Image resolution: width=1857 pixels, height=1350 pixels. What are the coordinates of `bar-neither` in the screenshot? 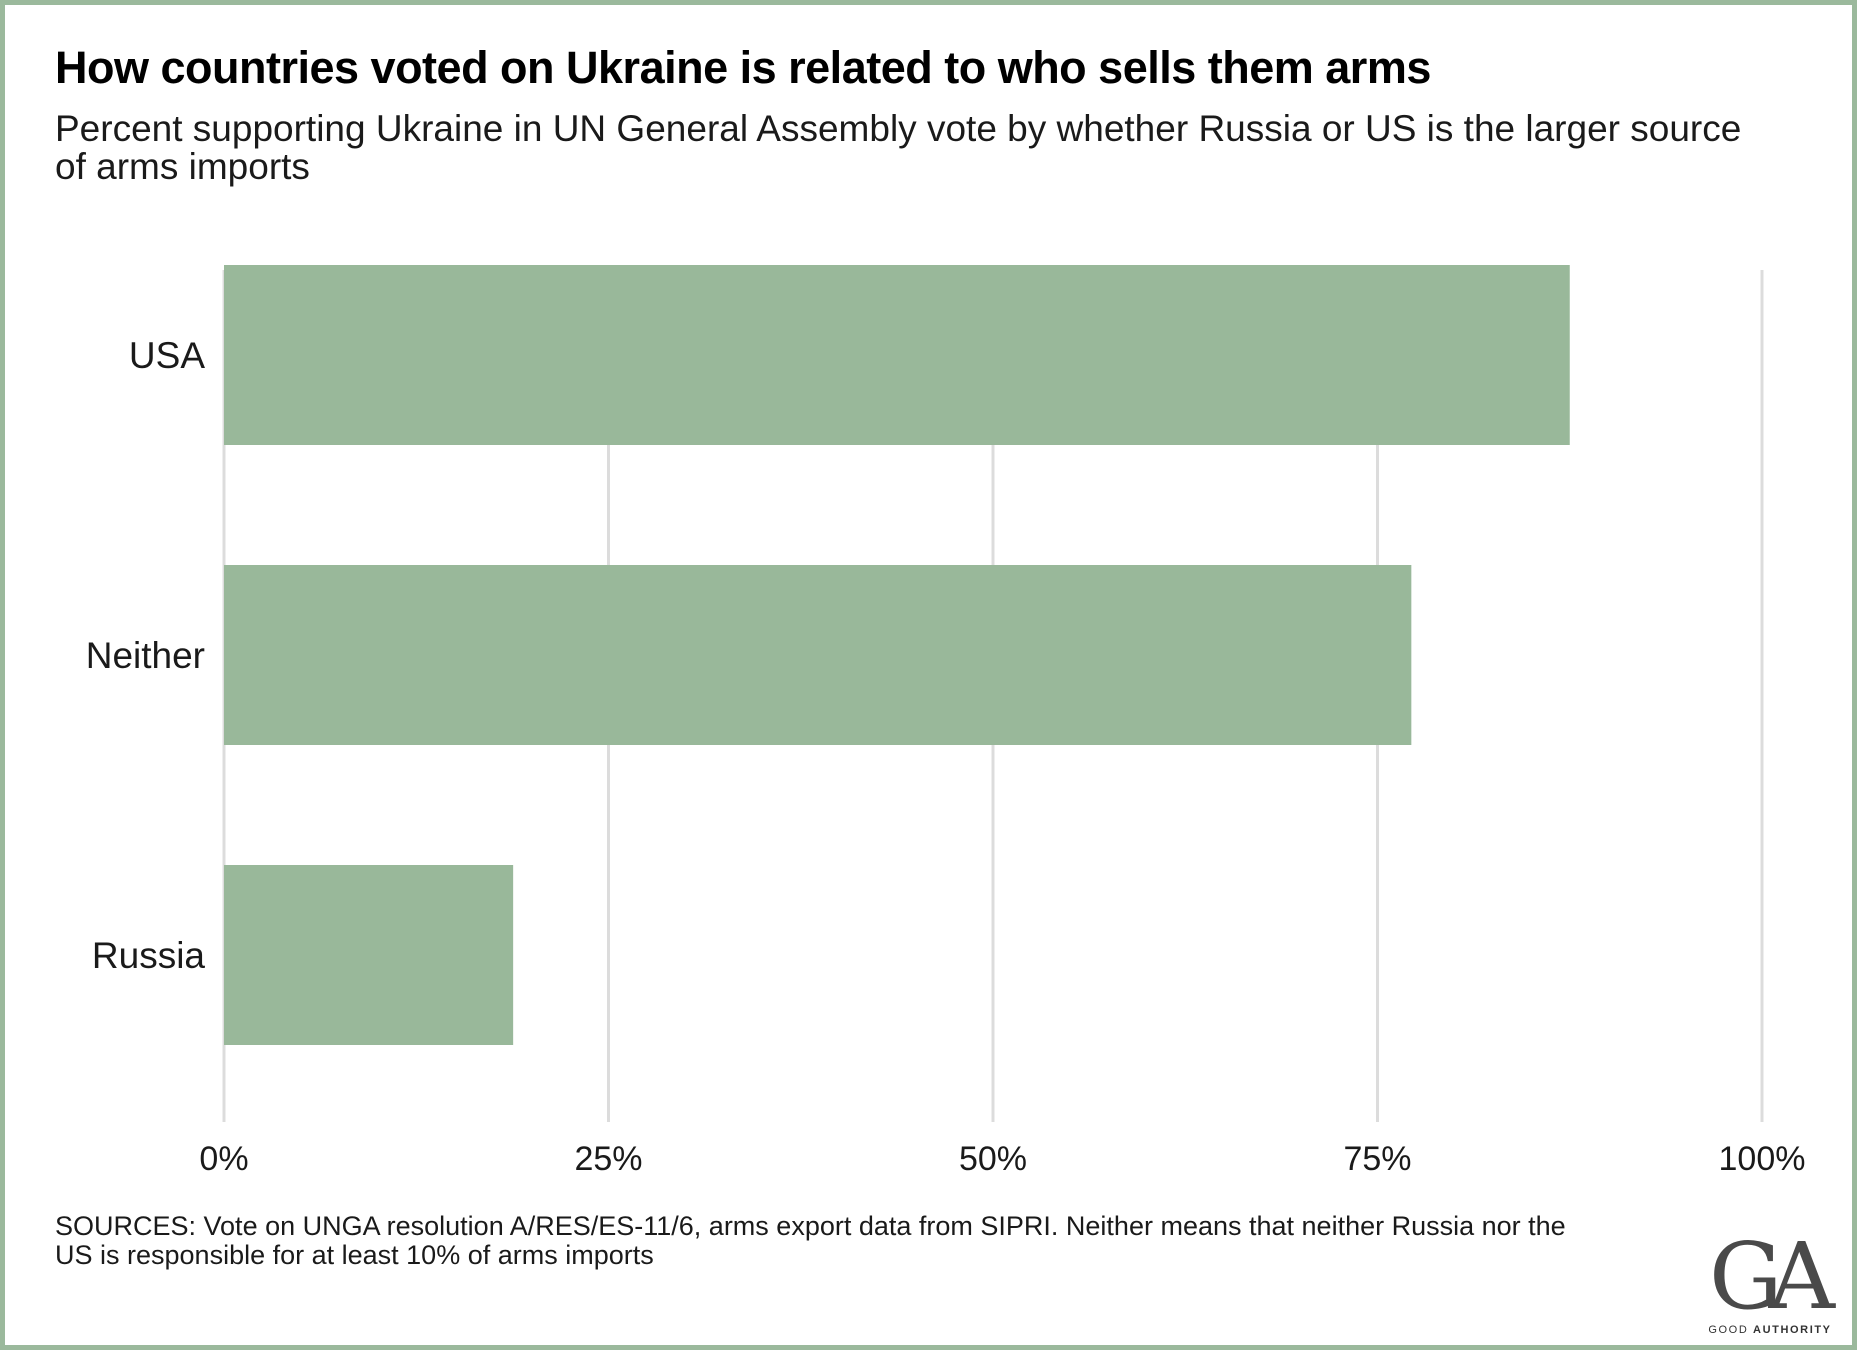 It's located at (818, 655).